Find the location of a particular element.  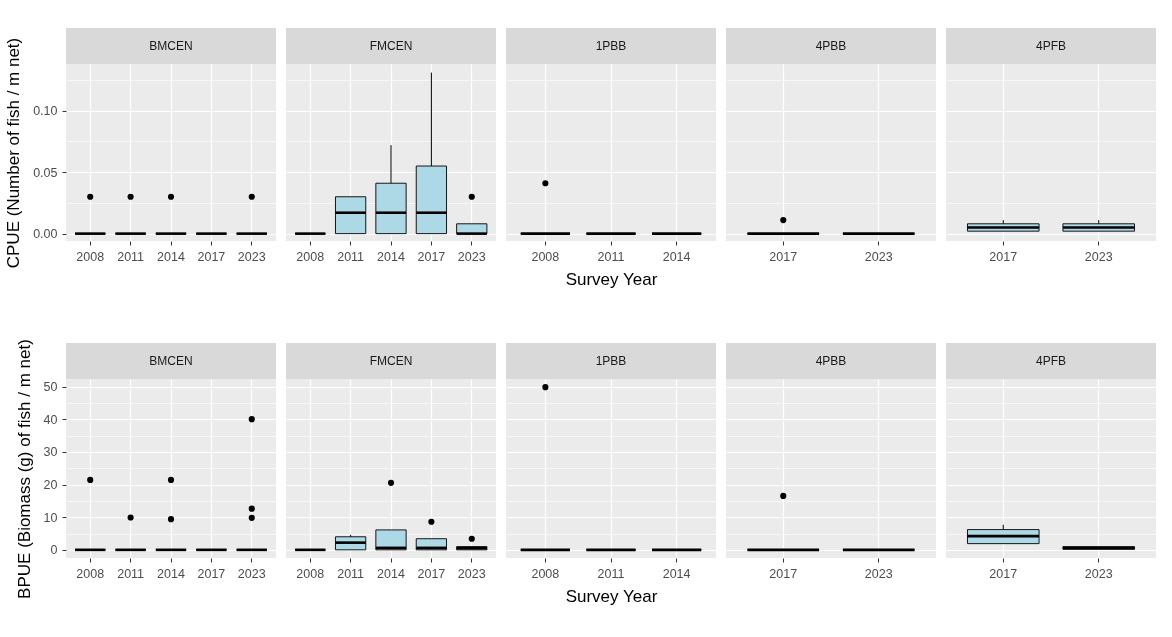

y-tick-label: 0.00 is located at coordinates (45, 234).